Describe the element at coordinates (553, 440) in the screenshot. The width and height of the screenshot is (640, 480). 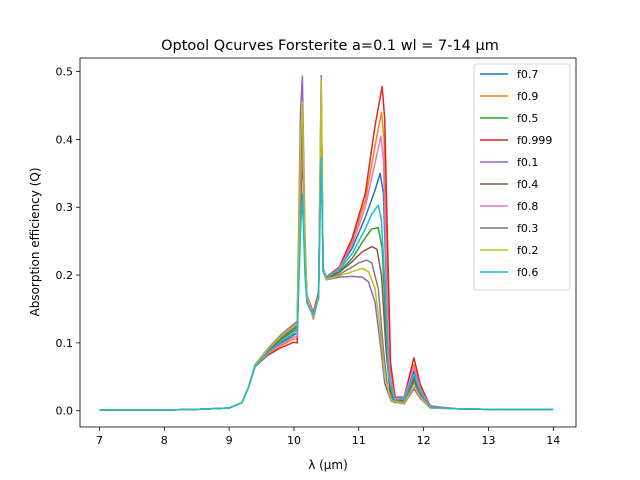
I see `x-tick-label: 14` at that location.